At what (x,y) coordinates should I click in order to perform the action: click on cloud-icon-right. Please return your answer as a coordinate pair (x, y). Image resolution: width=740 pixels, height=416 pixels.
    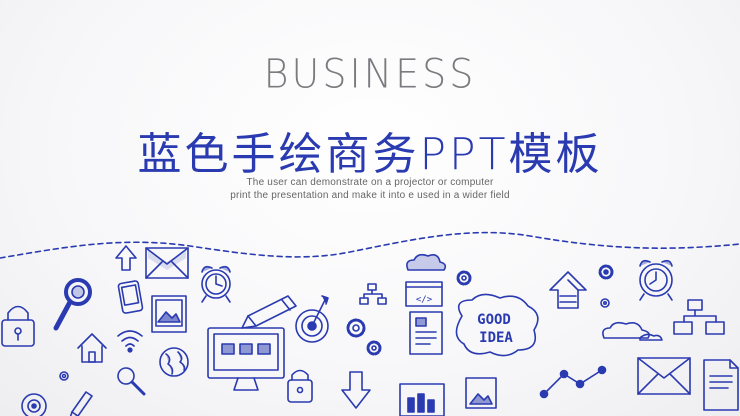
    Looking at the image, I should click on (632, 331).